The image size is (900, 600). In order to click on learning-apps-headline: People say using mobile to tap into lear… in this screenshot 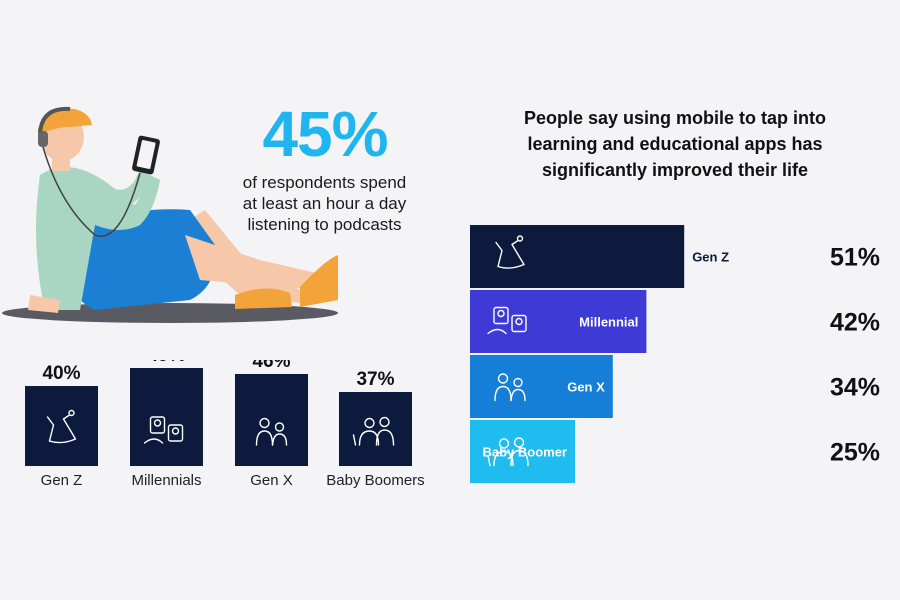, I will do `click(675, 144)`.